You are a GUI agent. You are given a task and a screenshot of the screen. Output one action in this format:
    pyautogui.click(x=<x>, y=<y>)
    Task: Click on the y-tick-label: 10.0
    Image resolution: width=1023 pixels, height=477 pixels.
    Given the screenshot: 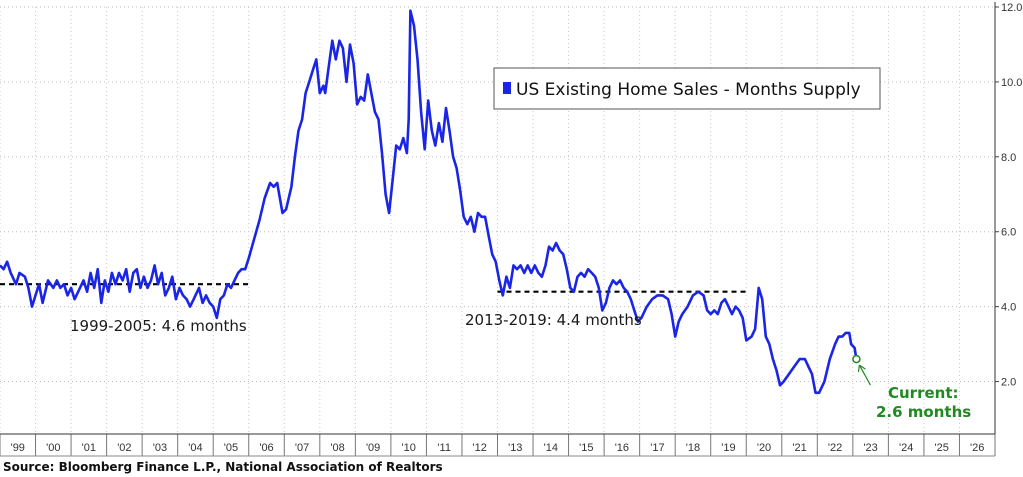 What is the action you would take?
    pyautogui.click(x=1011, y=83)
    